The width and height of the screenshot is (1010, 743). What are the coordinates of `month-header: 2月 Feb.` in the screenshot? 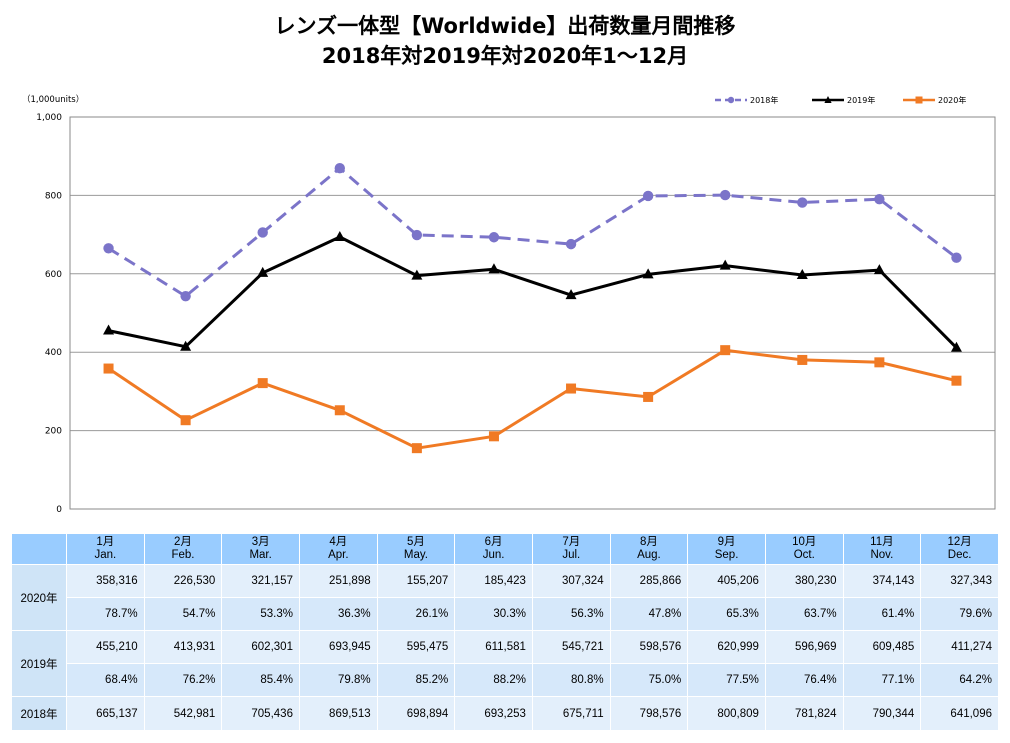 It's located at (183, 549).